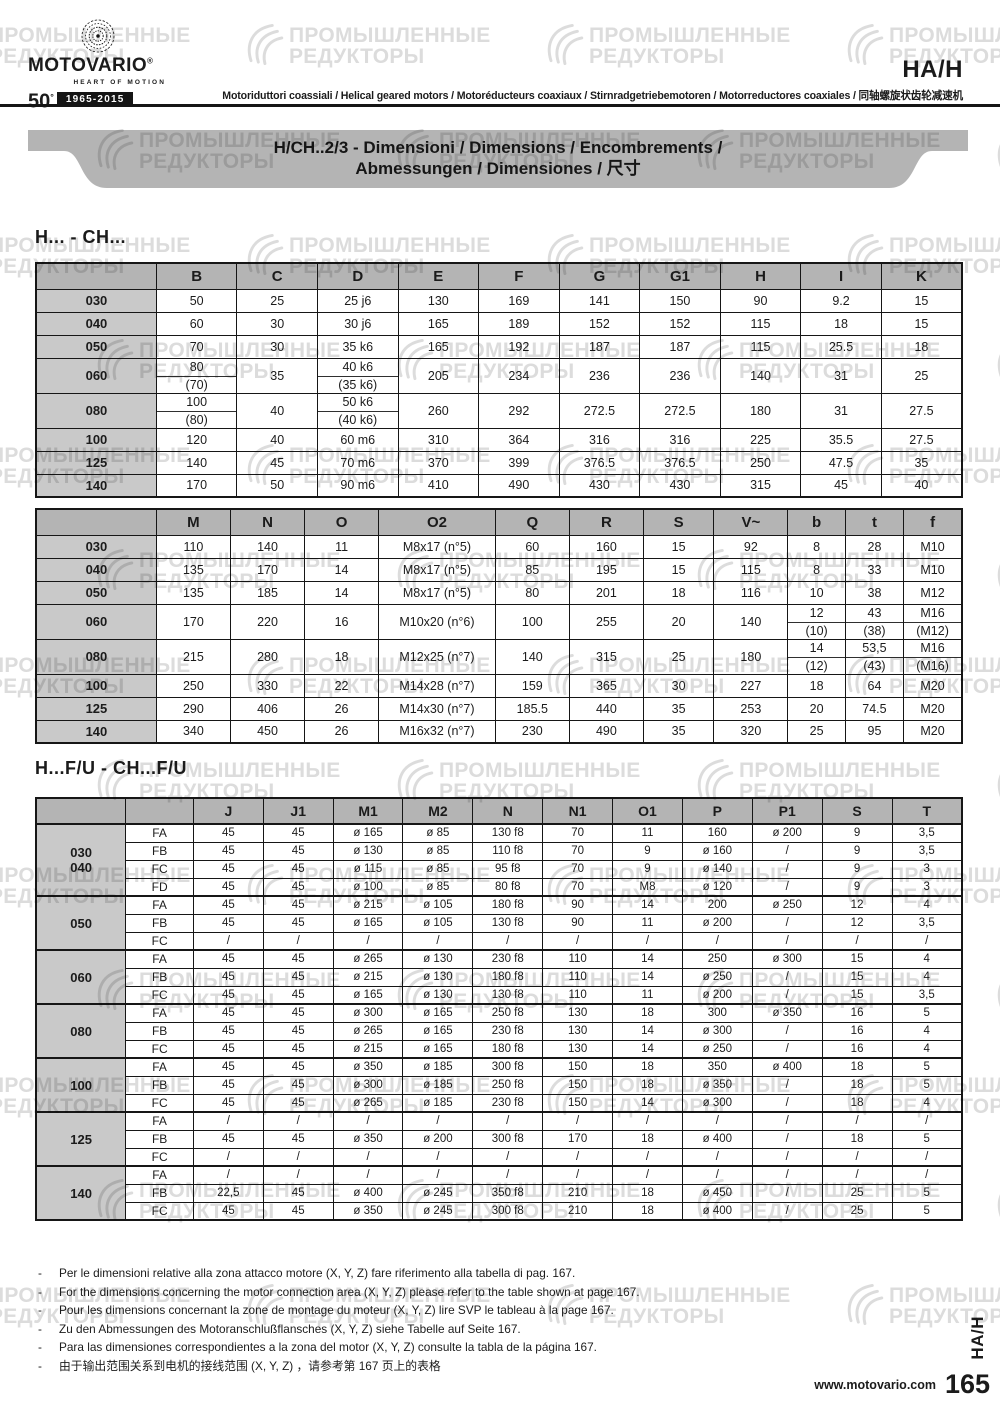 This screenshot has height=1414, width=1000. What do you see at coordinates (499, 977) in the screenshot?
I see `table-row: FB 45 45 ø 215 ø 130 180 f8 110 14 ø 250/15 4` at bounding box center [499, 977].